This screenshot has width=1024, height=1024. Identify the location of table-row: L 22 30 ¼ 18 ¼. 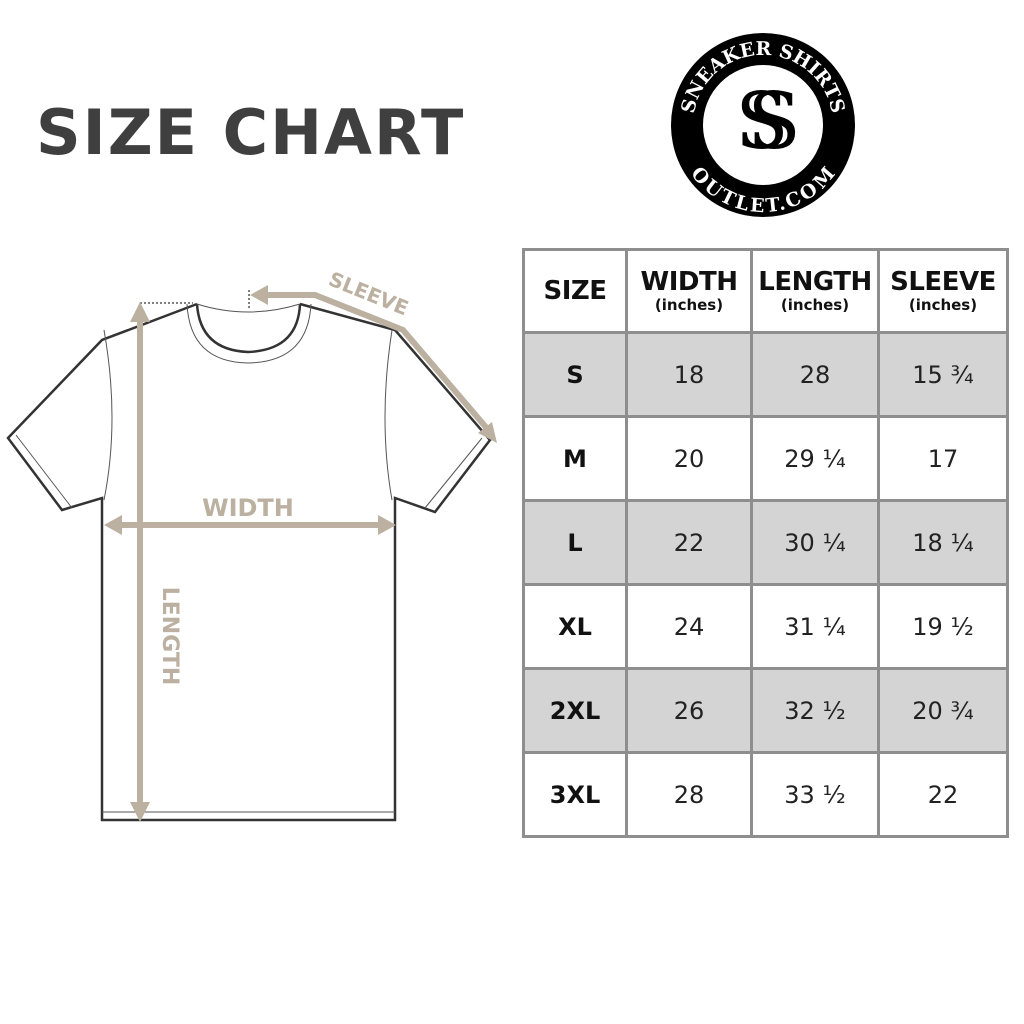
(765, 542).